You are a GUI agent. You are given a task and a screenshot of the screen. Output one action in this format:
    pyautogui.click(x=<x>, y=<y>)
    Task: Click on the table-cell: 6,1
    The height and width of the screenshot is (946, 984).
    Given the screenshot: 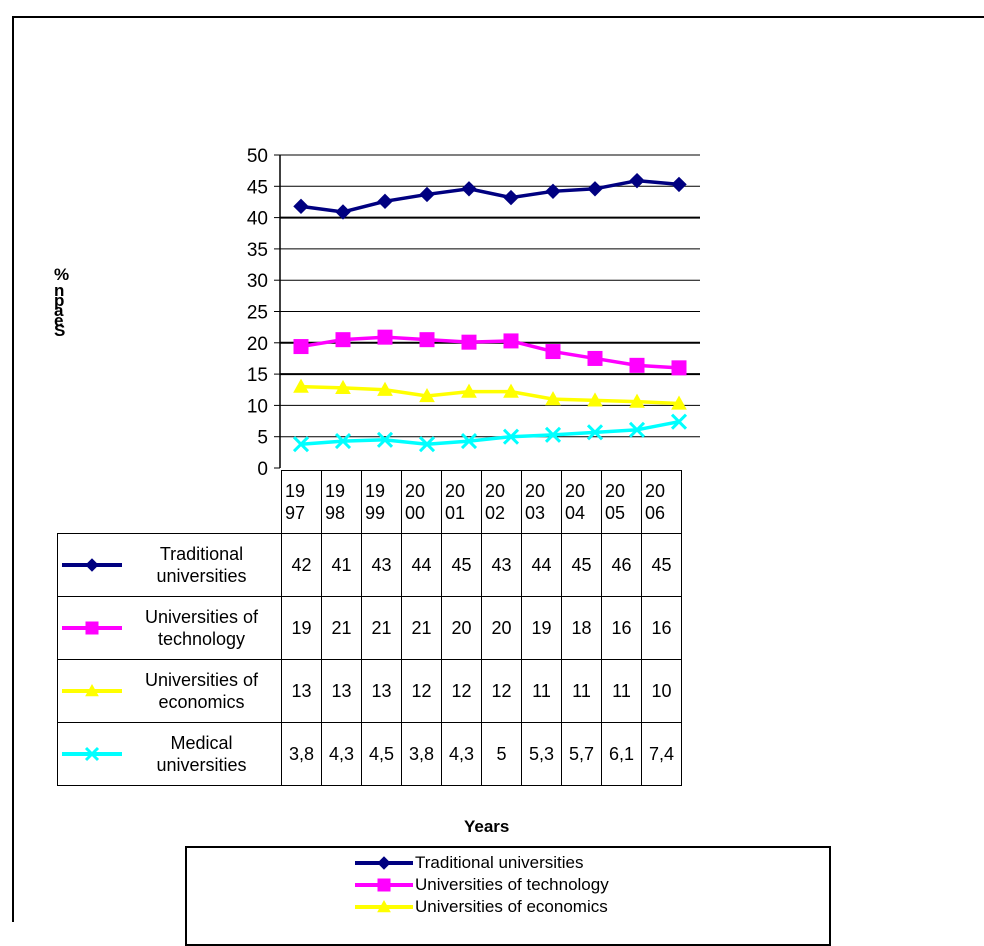 What is the action you would take?
    pyautogui.click(x=621, y=754)
    